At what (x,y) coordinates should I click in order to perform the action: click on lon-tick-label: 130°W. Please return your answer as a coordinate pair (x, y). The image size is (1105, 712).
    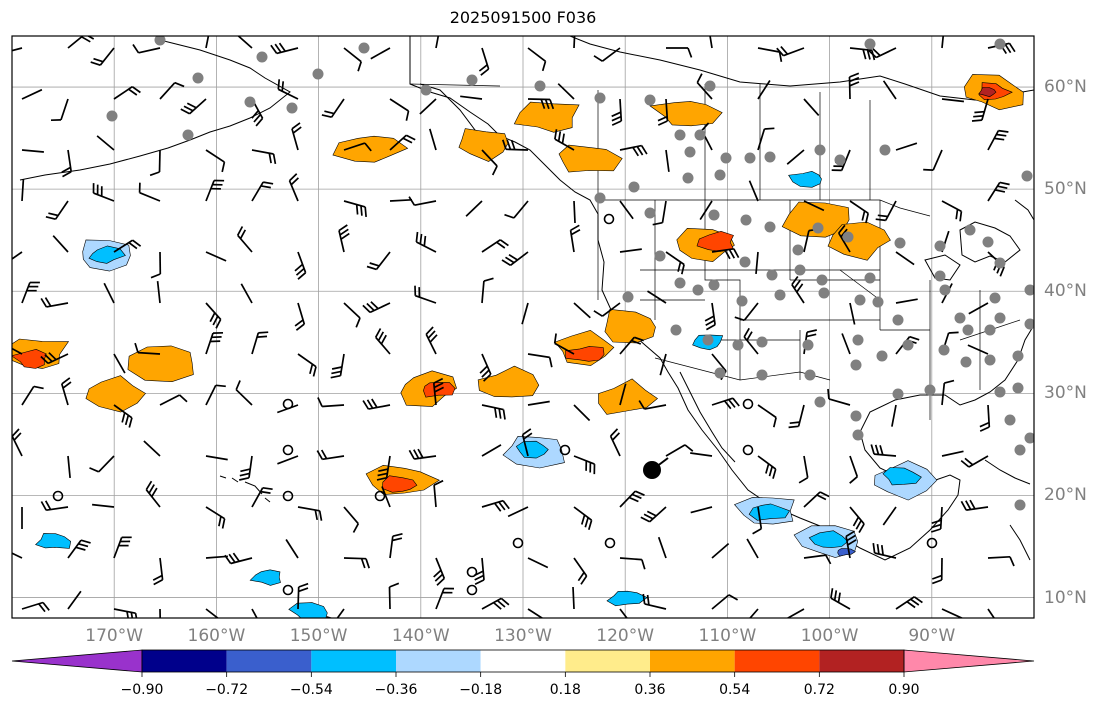
    Looking at the image, I should click on (523, 636).